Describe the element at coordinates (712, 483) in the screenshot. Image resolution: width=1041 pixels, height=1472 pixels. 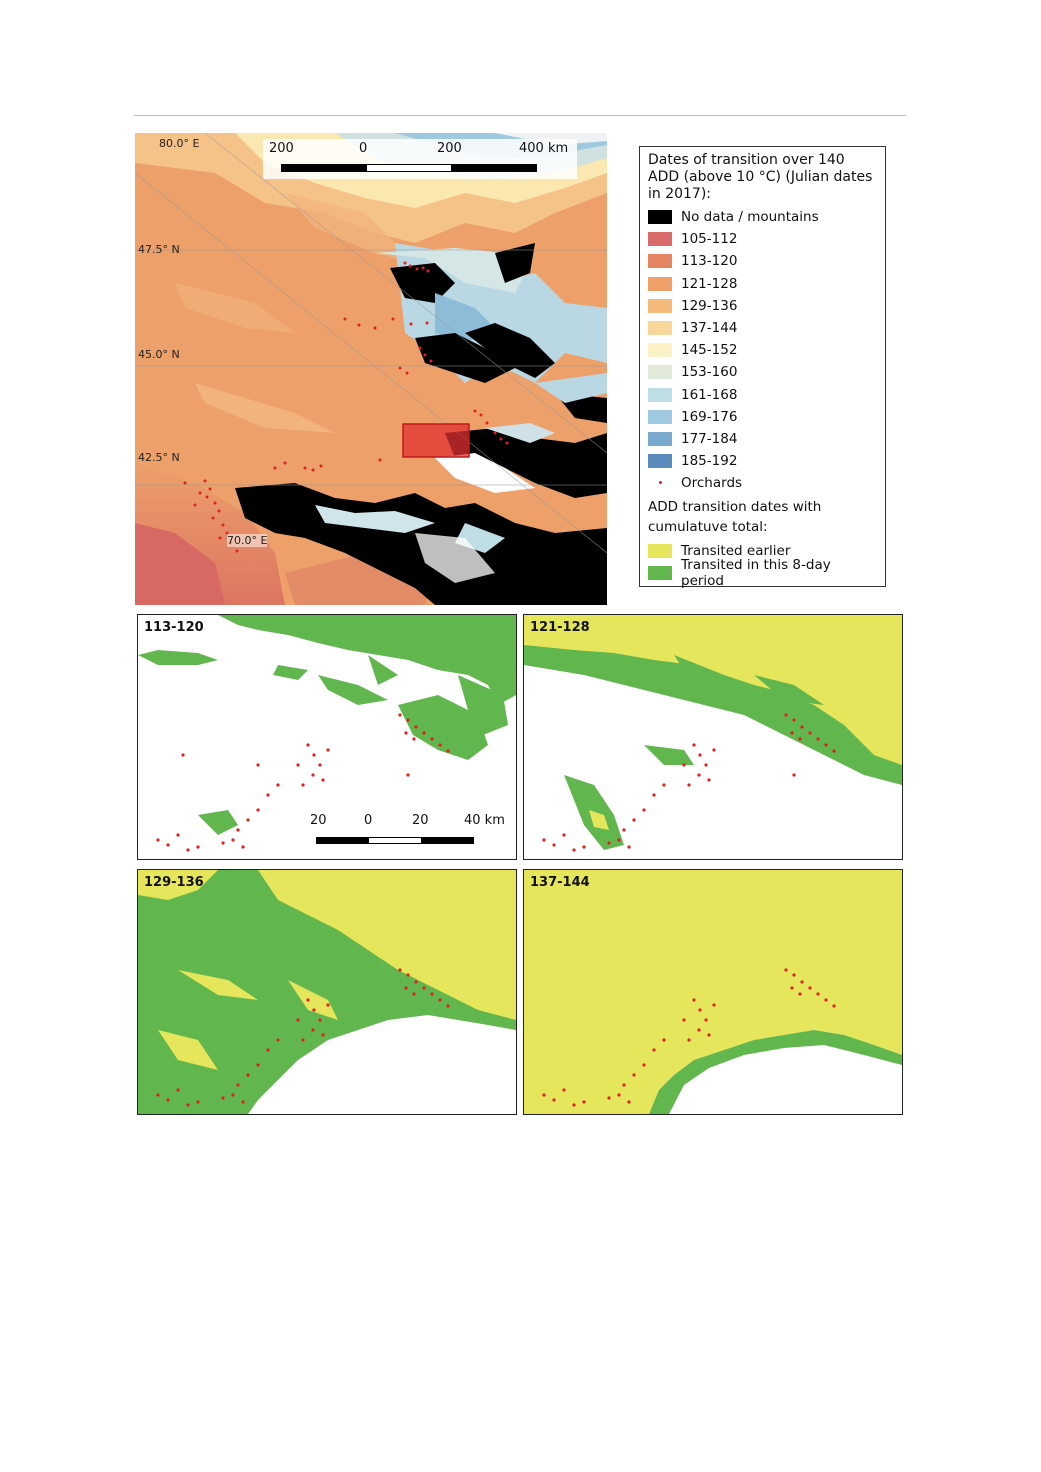
I see `legend-orchards-label: Orchards` at that location.